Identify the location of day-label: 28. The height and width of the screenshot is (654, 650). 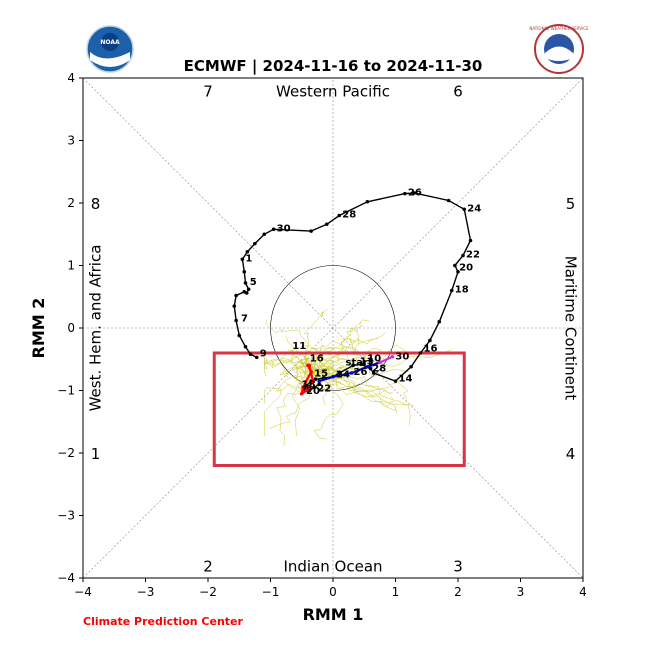
(349, 215).